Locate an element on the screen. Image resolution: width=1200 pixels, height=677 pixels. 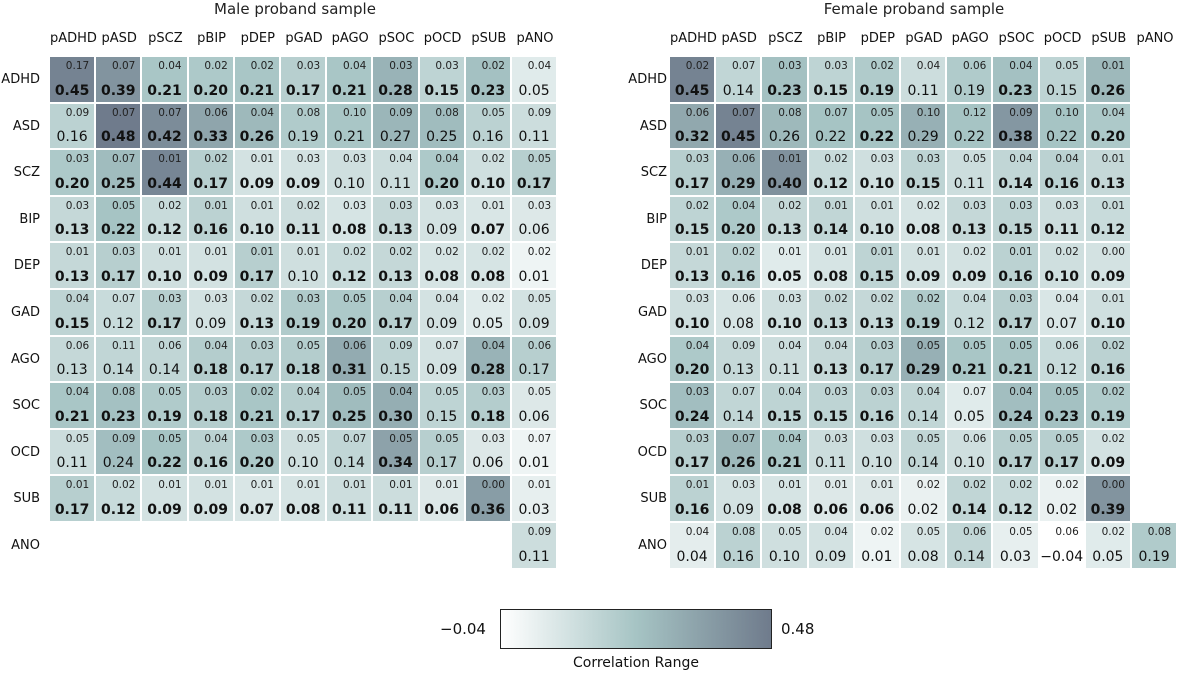
correlation-value-label: 0.28 is located at coordinates (395, 90).